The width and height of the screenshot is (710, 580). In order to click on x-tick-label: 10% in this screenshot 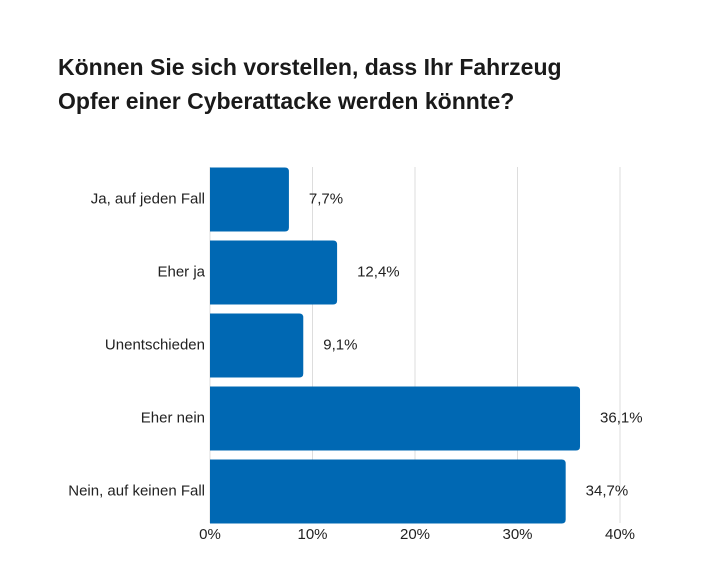, I will do `click(312, 534)`.